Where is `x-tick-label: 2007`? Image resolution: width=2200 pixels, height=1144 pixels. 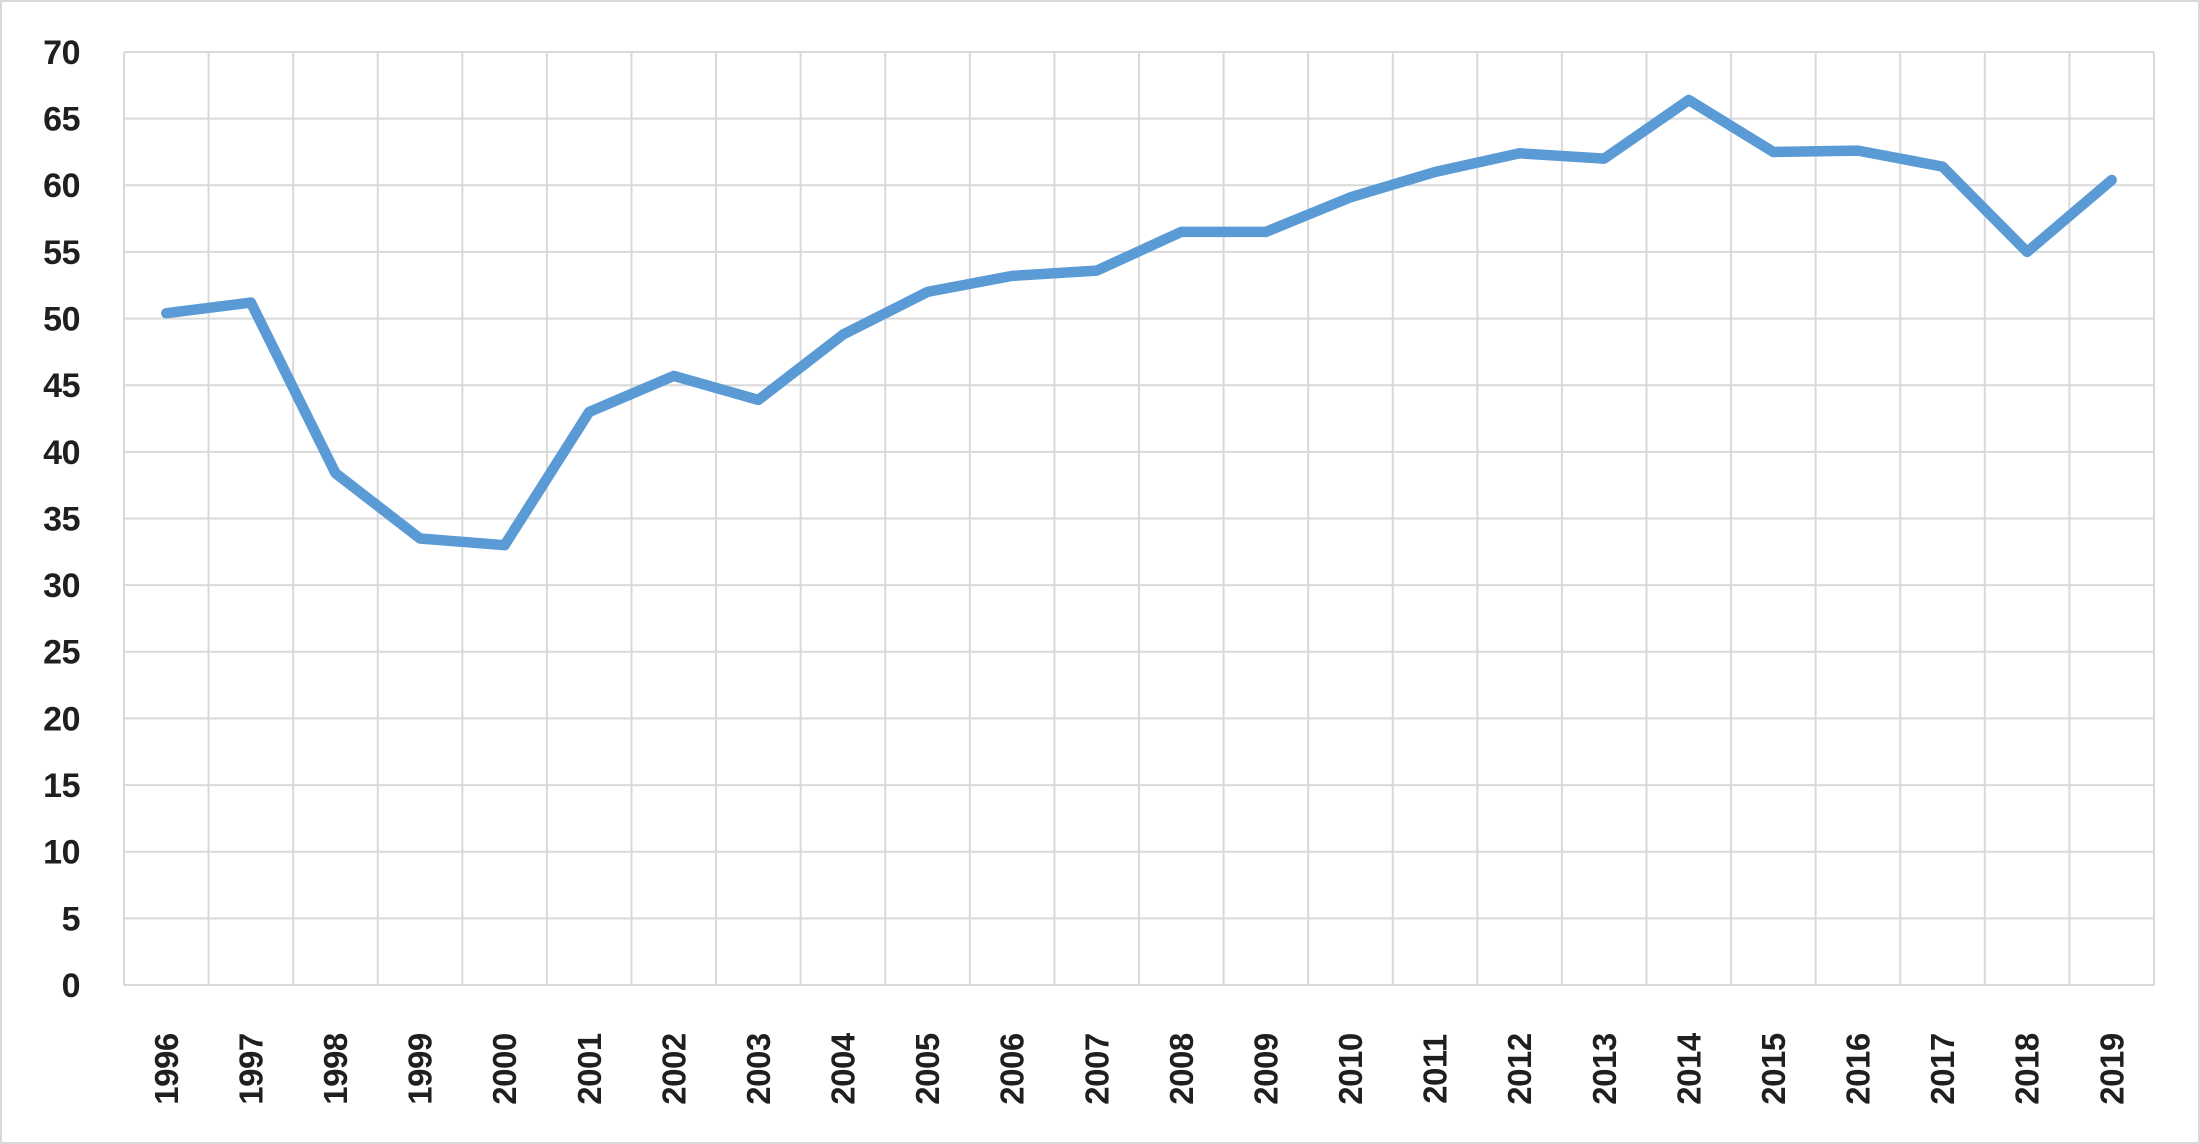 x-tick-label: 2007 is located at coordinates (1096, 1068).